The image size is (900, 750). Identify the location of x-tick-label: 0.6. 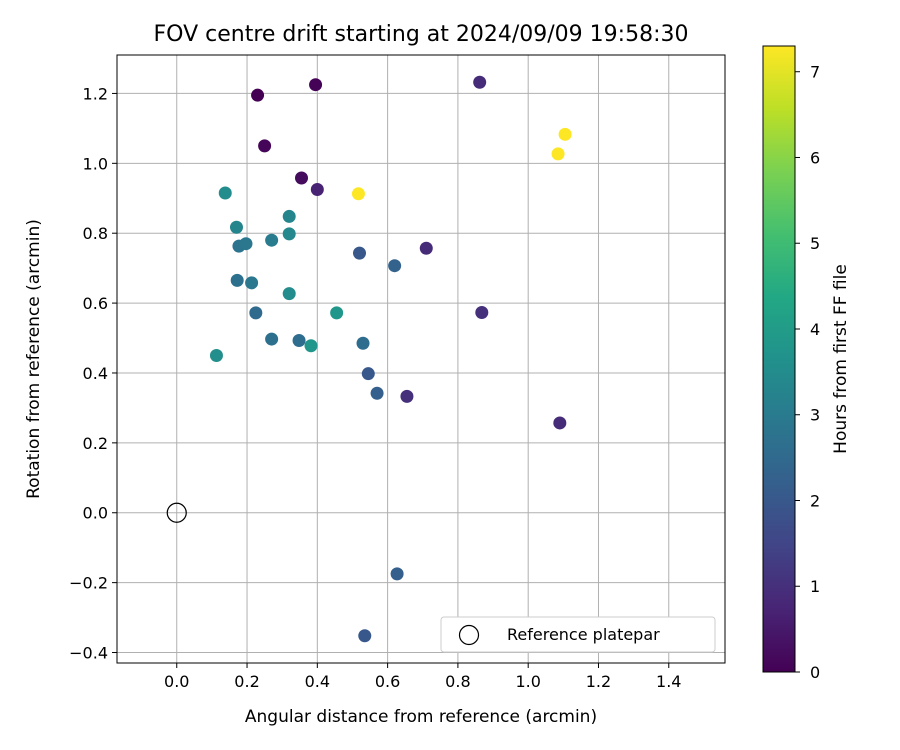
(387, 681).